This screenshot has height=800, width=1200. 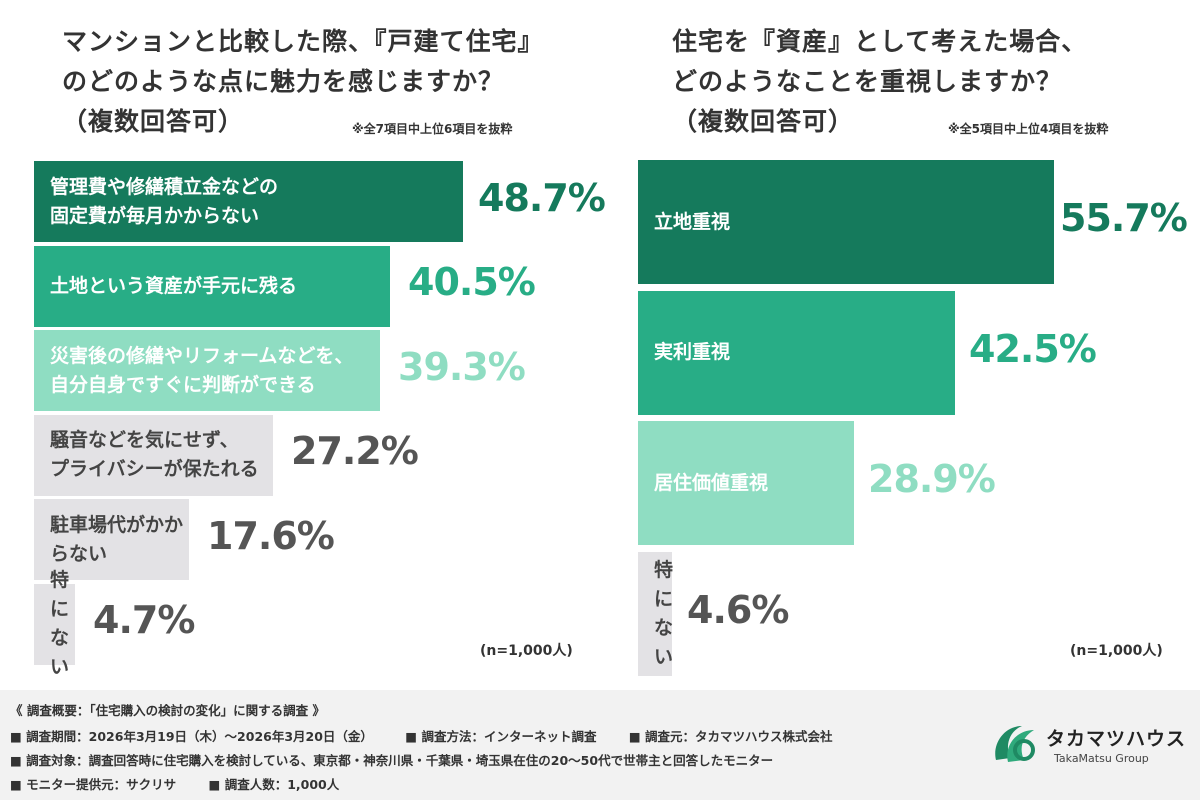 I want to click on bar-0-1: 土地という資産が手元に残る, so click(x=212, y=286).